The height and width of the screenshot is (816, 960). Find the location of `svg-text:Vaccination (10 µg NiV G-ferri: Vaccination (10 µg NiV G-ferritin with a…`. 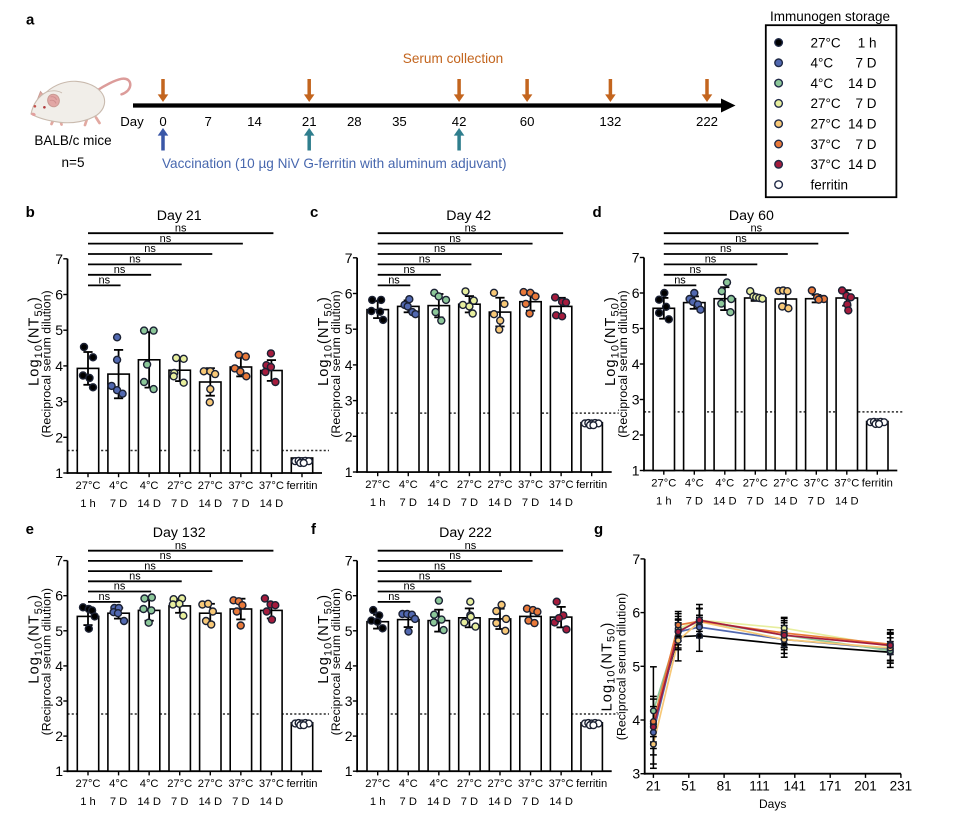

svg-text:Vaccination (10 µg NiV G-ferri: Vaccination (10 µg NiV G-ferritin with a… is located at coordinates (334, 163).